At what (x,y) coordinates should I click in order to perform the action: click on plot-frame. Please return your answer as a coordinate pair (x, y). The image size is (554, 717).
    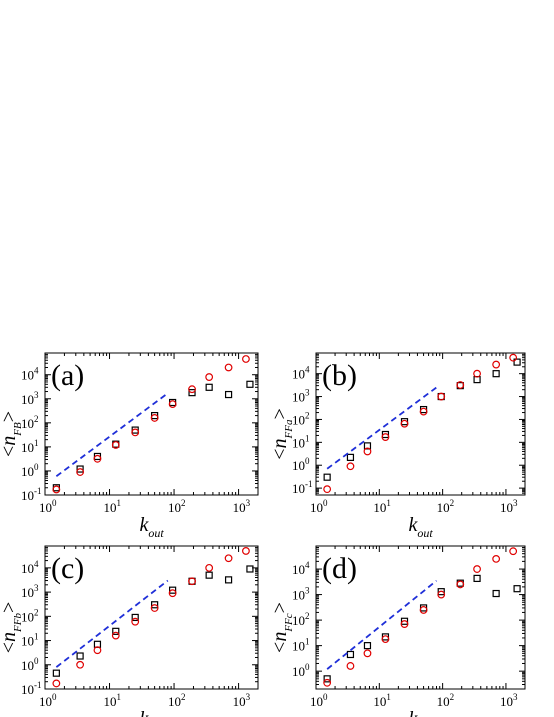
    Looking at the image, I should click on (420, 424).